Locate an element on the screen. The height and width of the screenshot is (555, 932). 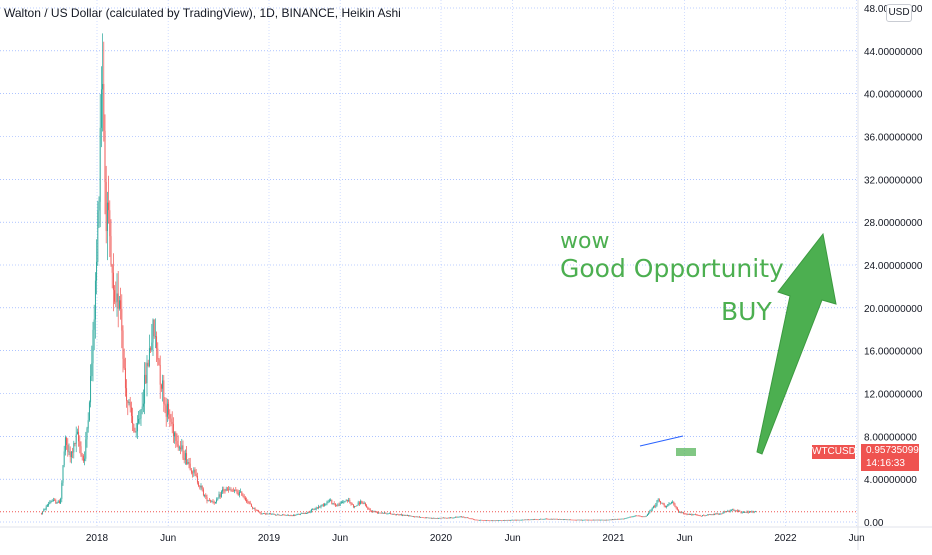
annotation-buy: BUY is located at coordinates (746, 311).